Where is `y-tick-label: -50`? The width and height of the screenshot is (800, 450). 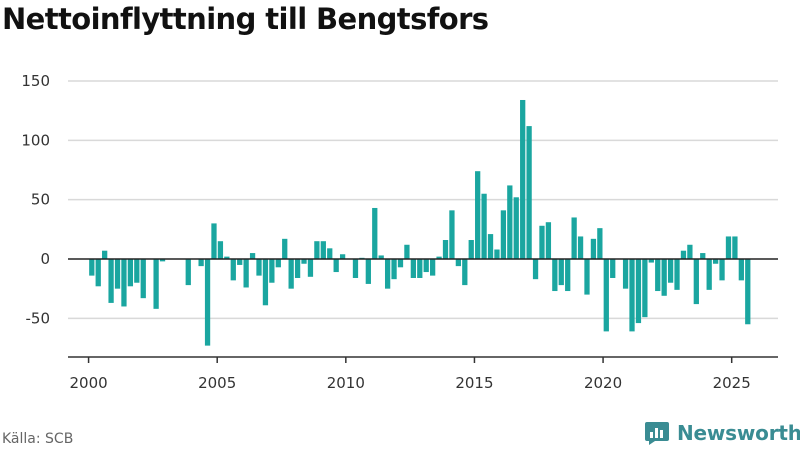 y-tick-label: -50 is located at coordinates (38, 318).